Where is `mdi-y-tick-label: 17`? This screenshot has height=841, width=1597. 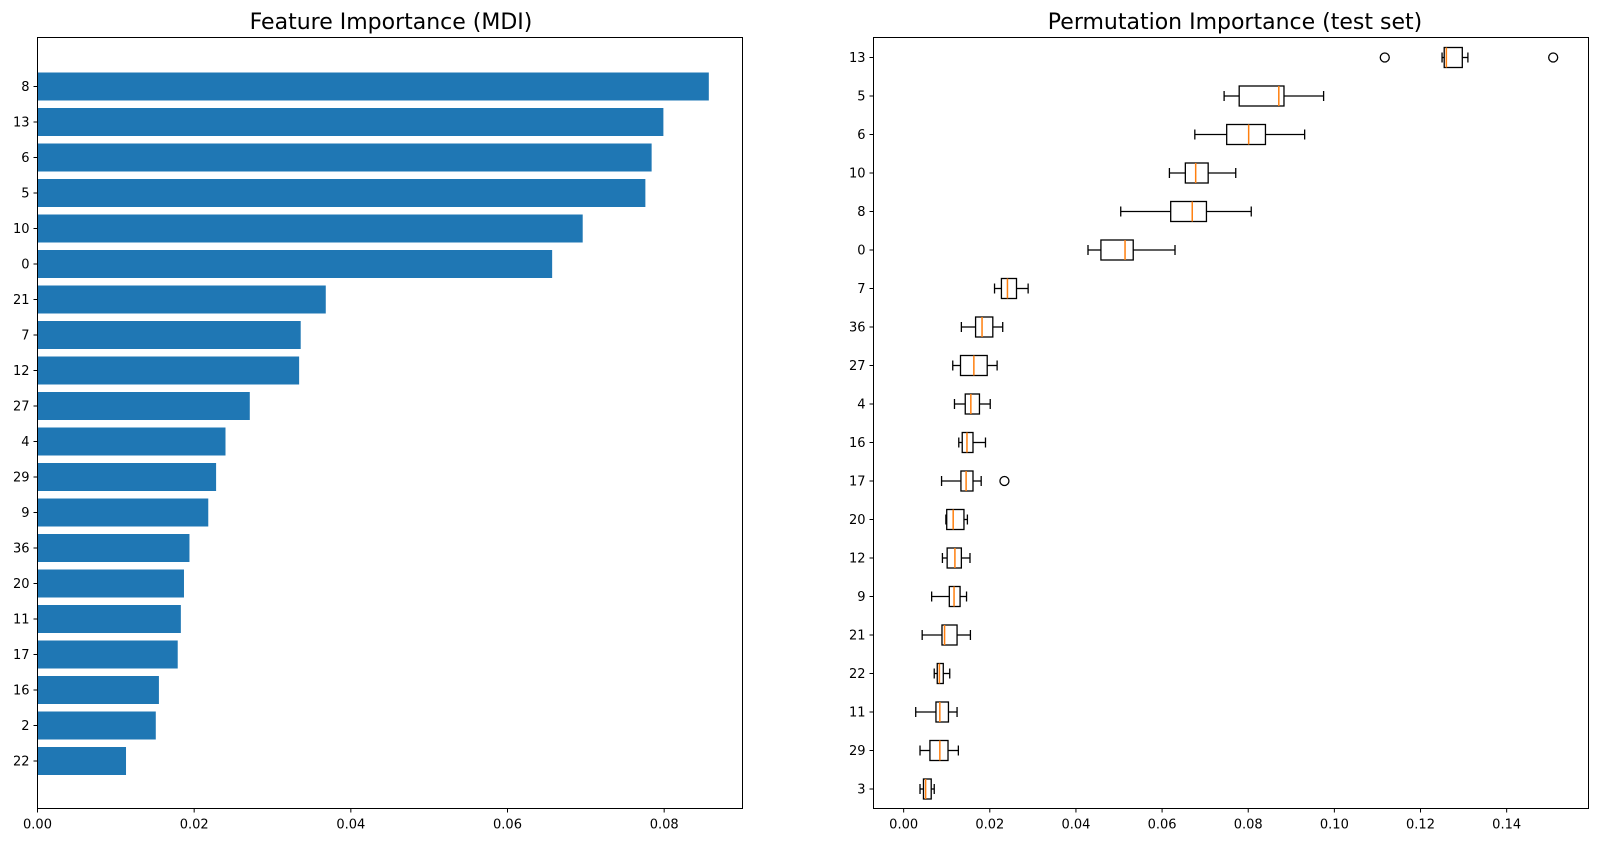 mdi-y-tick-label: 17 is located at coordinates (21, 655).